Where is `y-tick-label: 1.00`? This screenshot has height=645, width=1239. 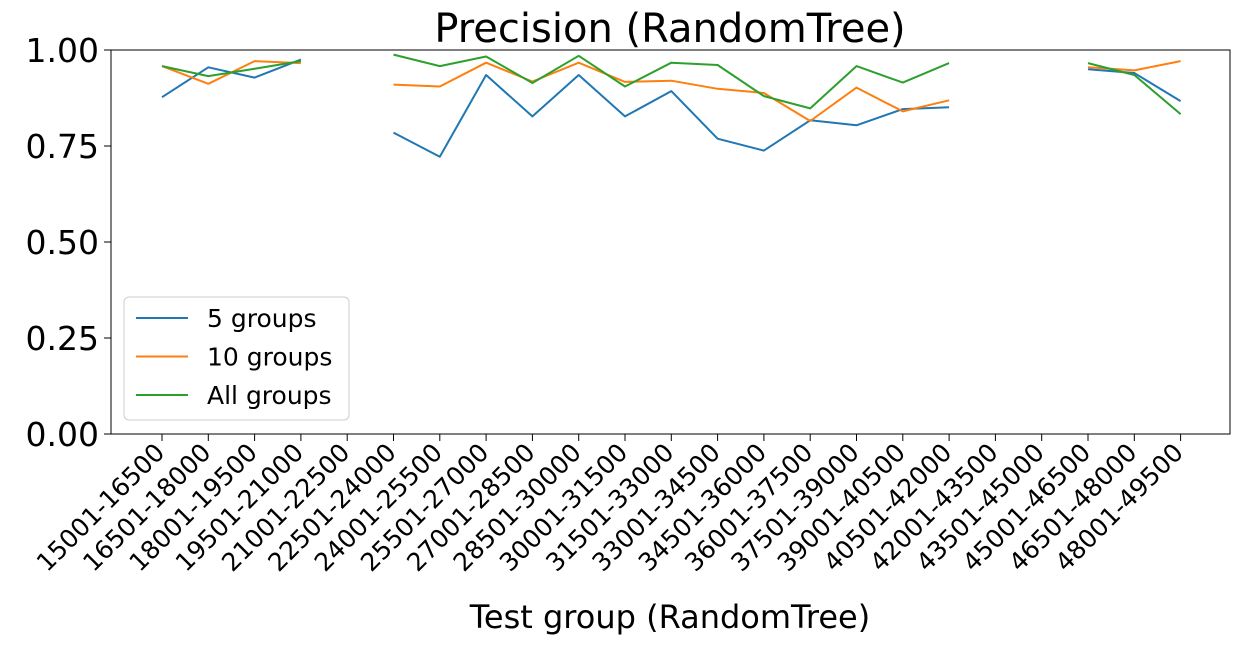
y-tick-label: 1.00 is located at coordinates (62, 50).